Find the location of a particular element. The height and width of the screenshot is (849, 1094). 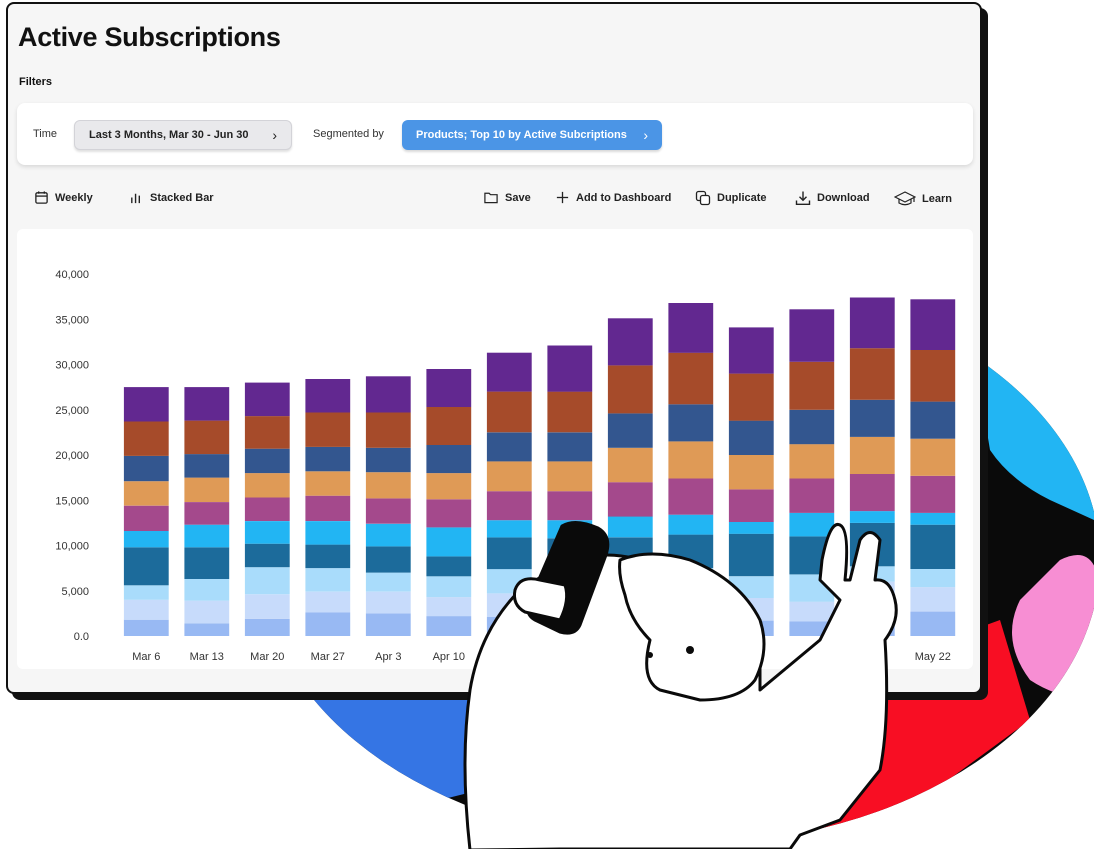

learn-button: Learn is located at coordinates (923, 199).